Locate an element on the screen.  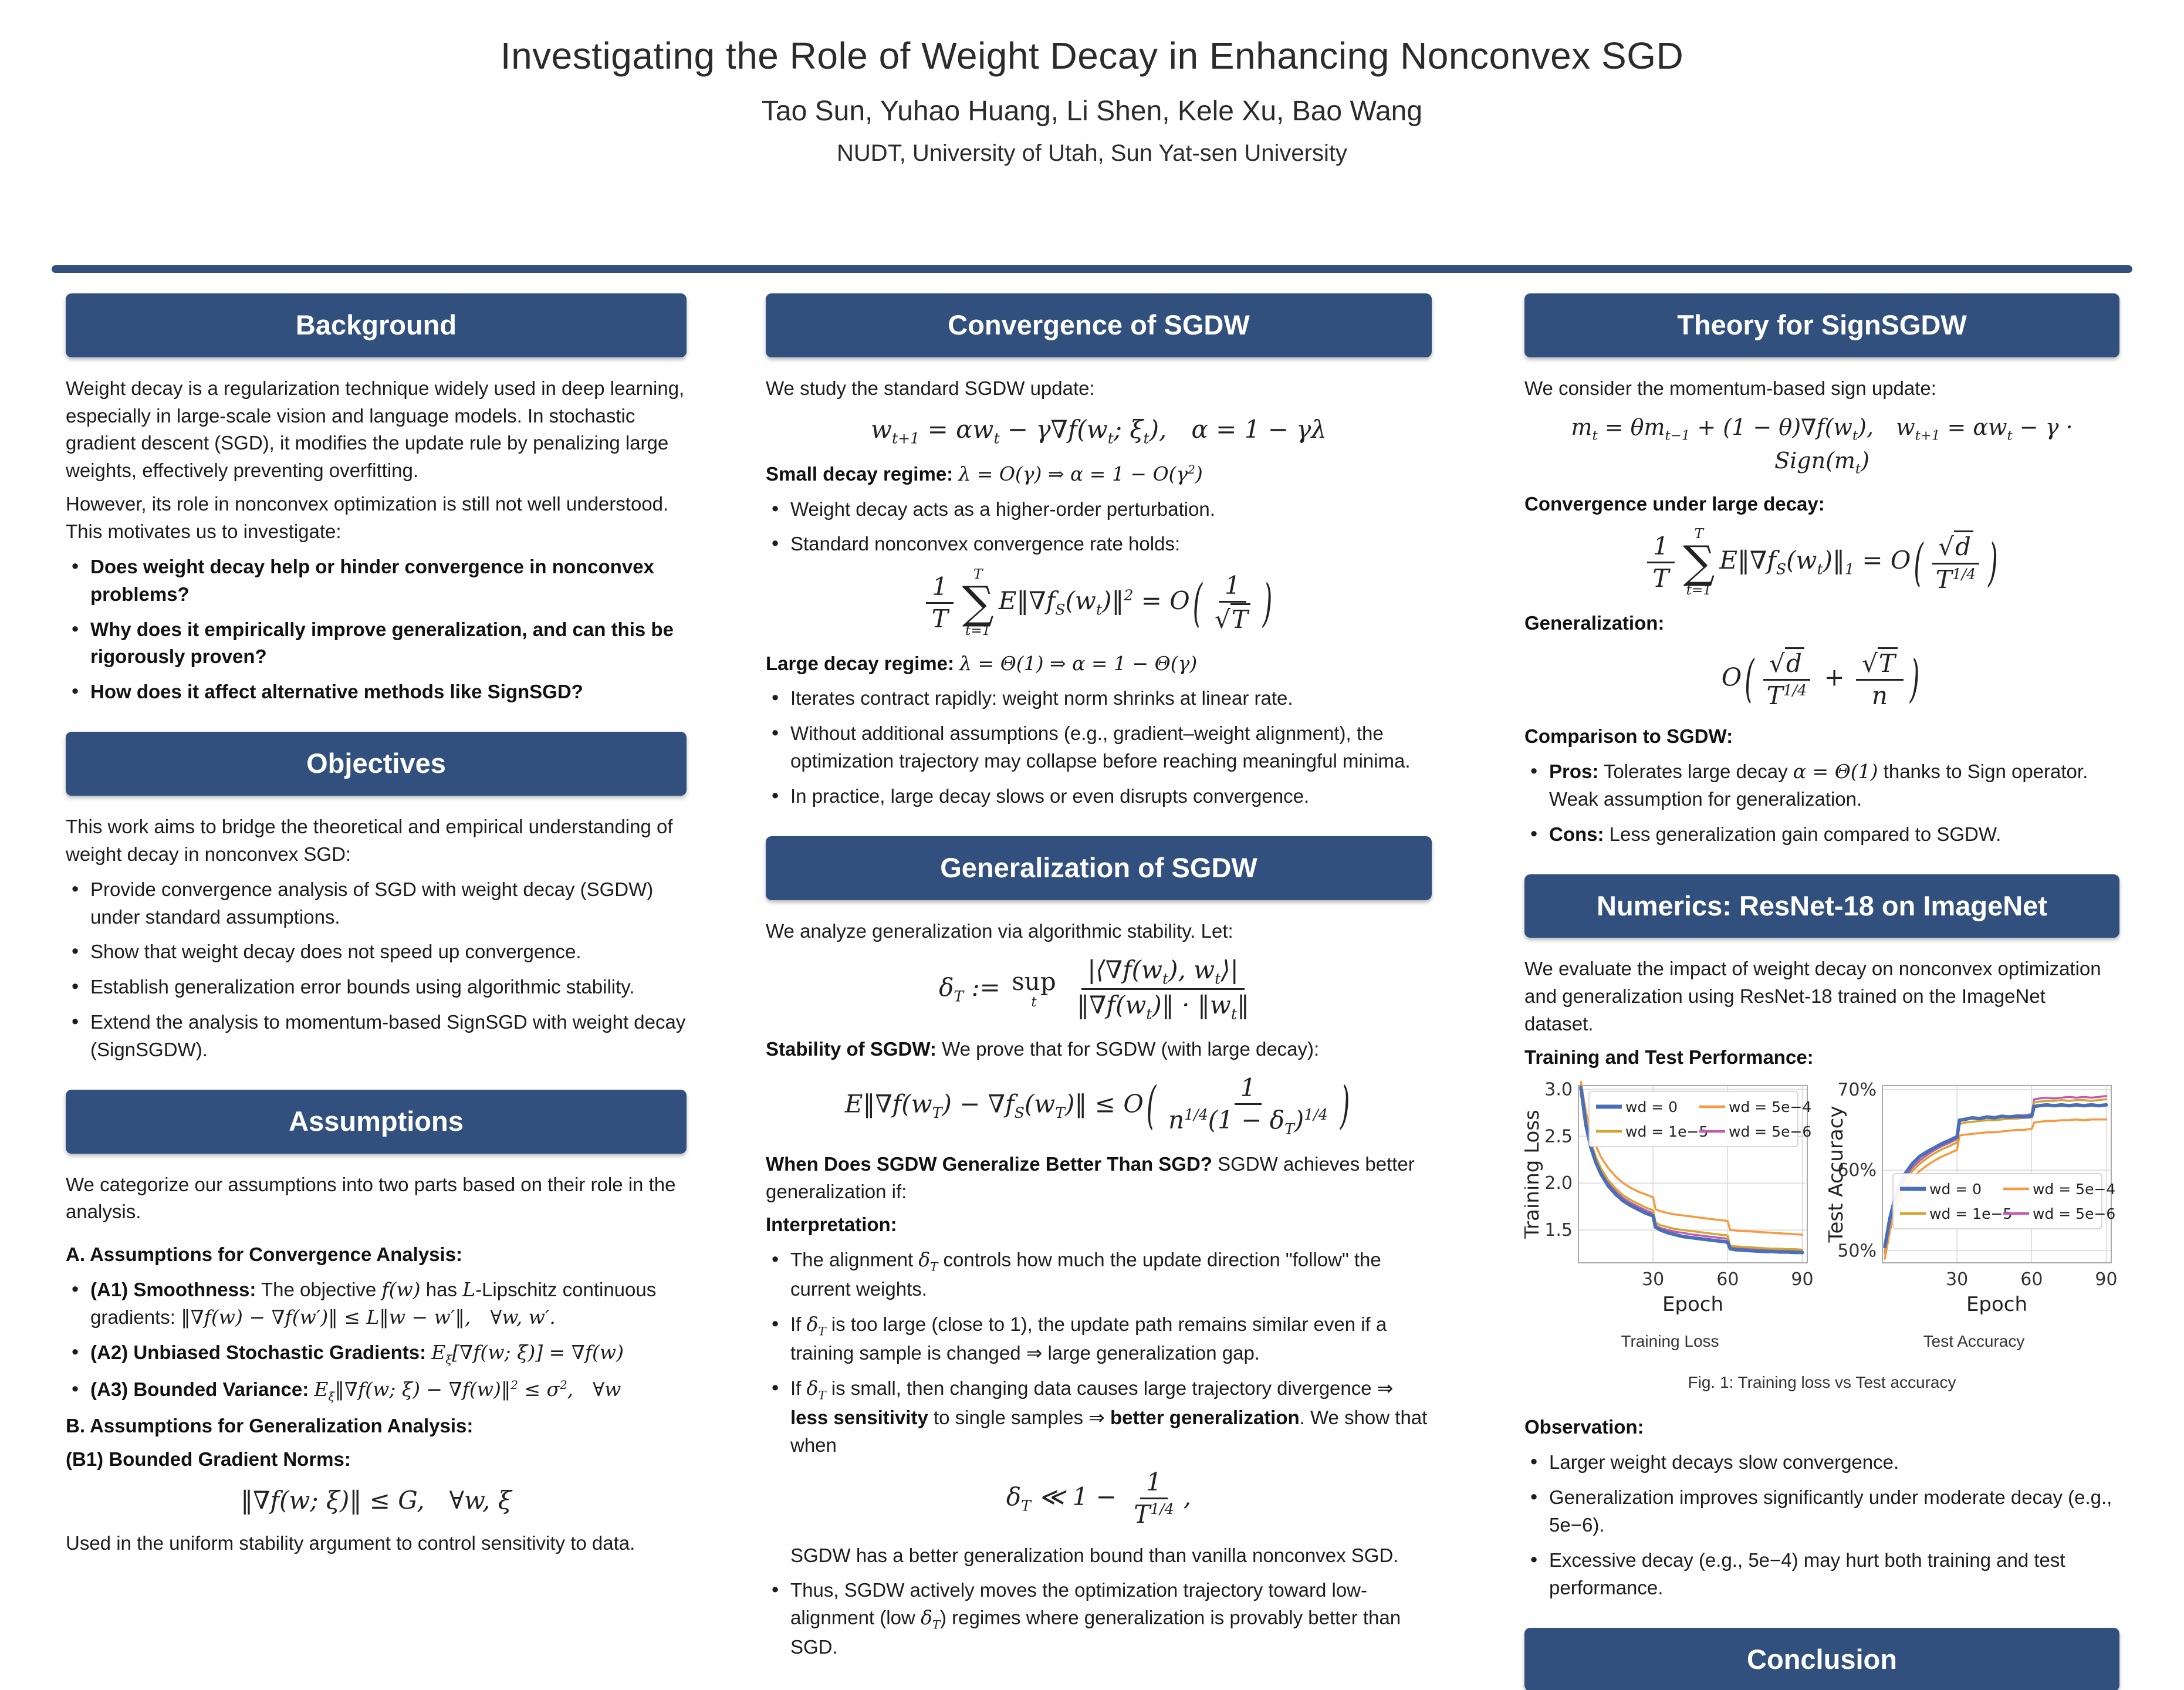
alignment-delta-formula: δT := sup t |⟨∇f(wt), wt⟩| ‖∇f(wt)‖ · ‖wt‖ is located at coordinates (1094, 989).